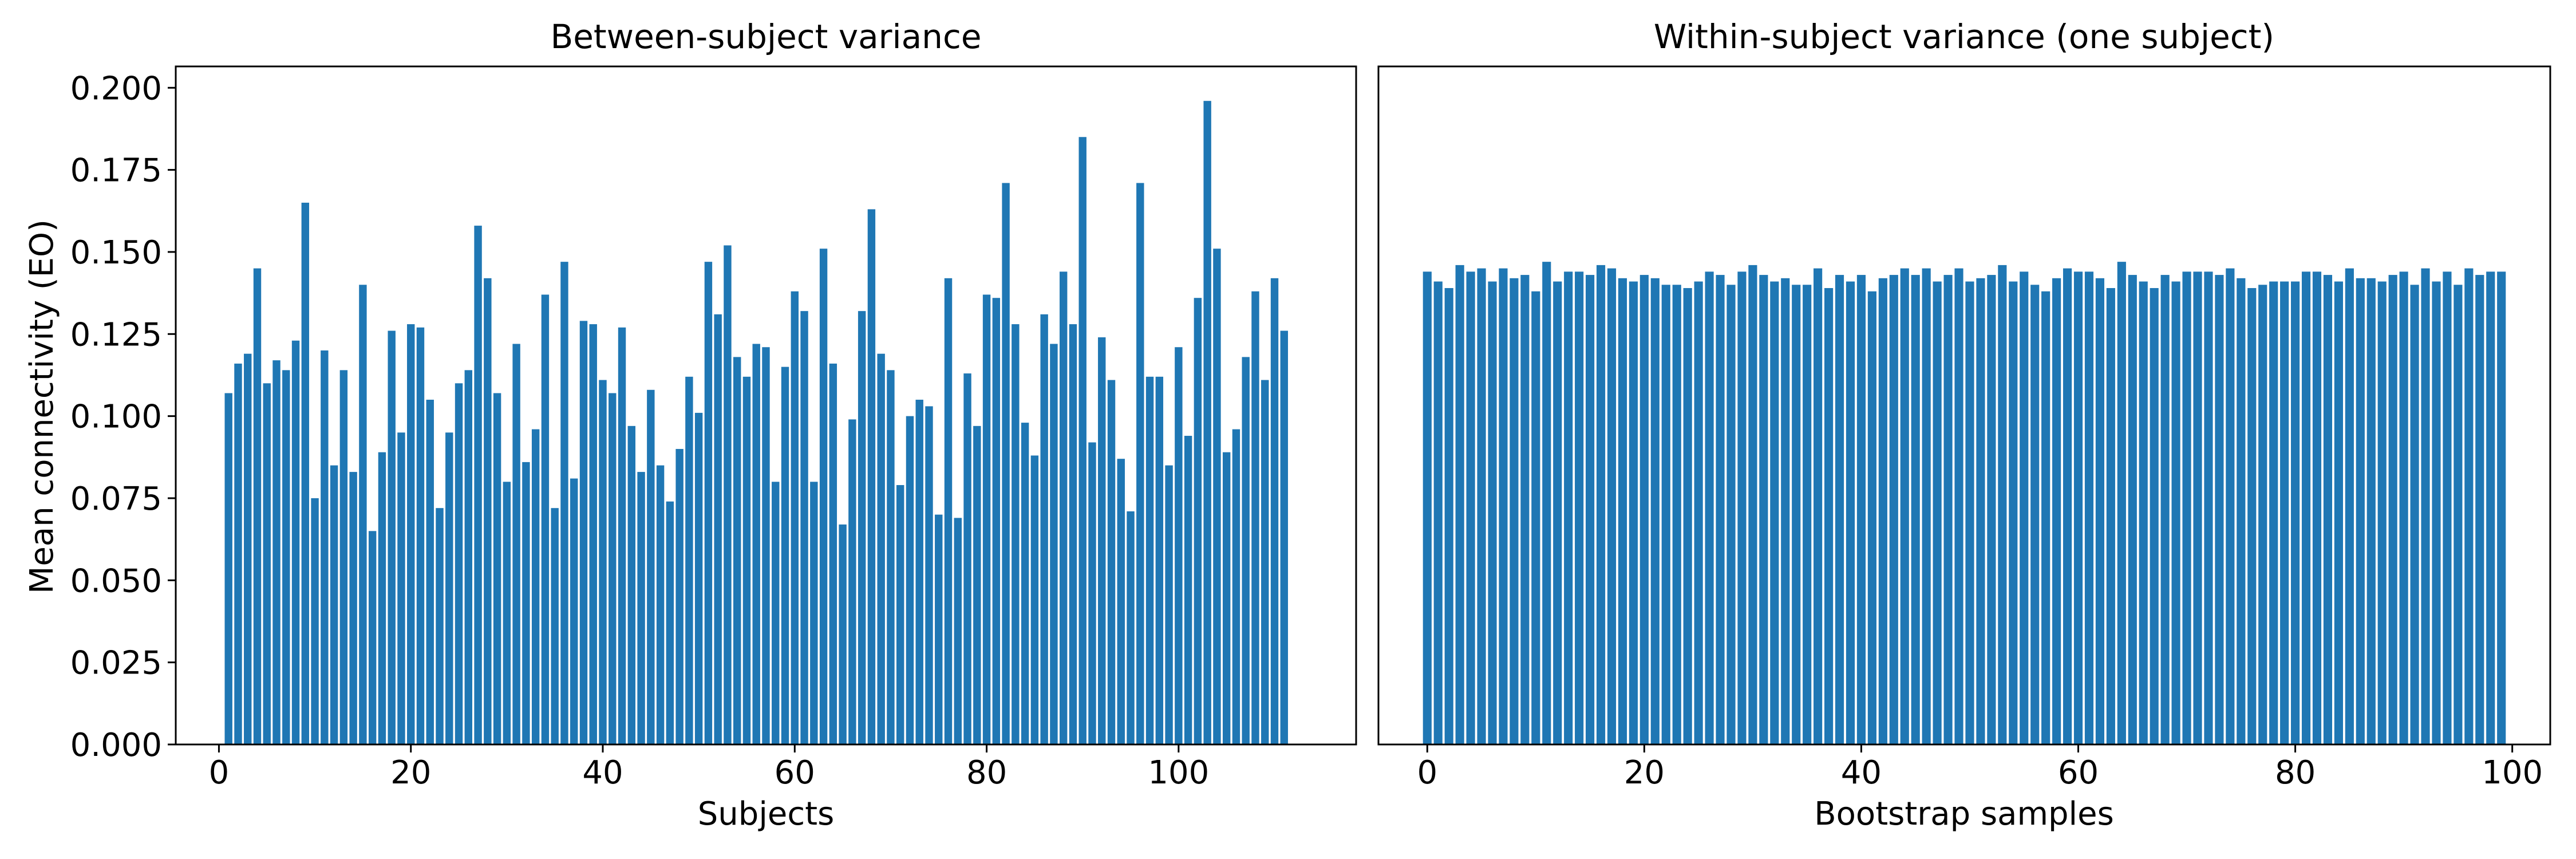 Image resolution: width=2576 pixels, height=859 pixels. I want to click on within-subject-title: Within-subject variance (one subject), so click(1964, 36).